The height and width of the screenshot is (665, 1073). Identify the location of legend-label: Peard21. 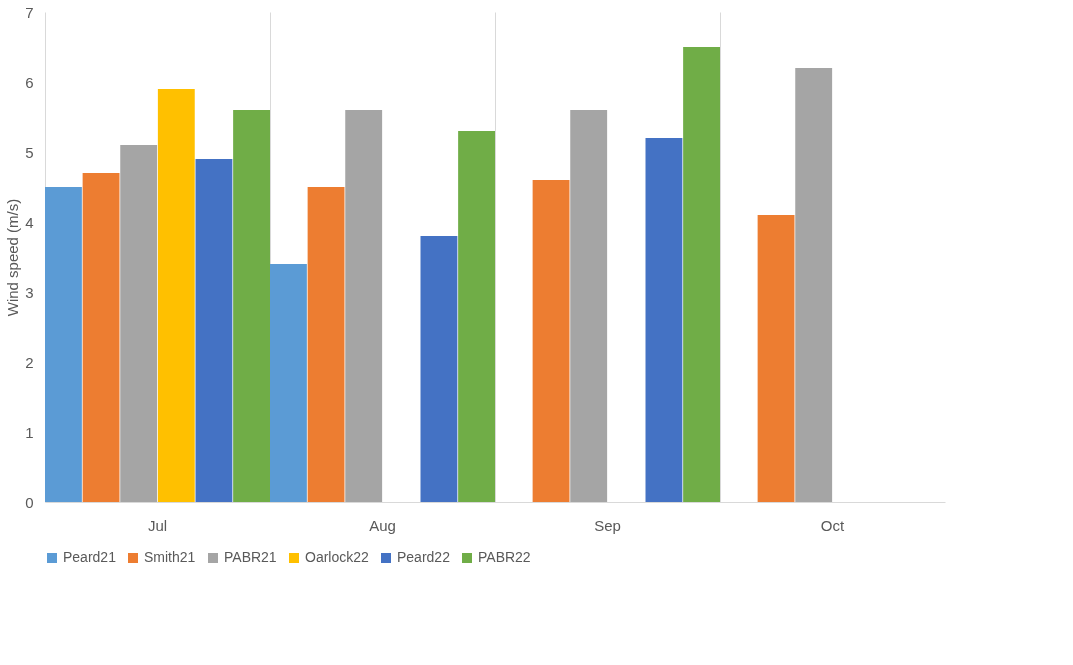
(90, 557).